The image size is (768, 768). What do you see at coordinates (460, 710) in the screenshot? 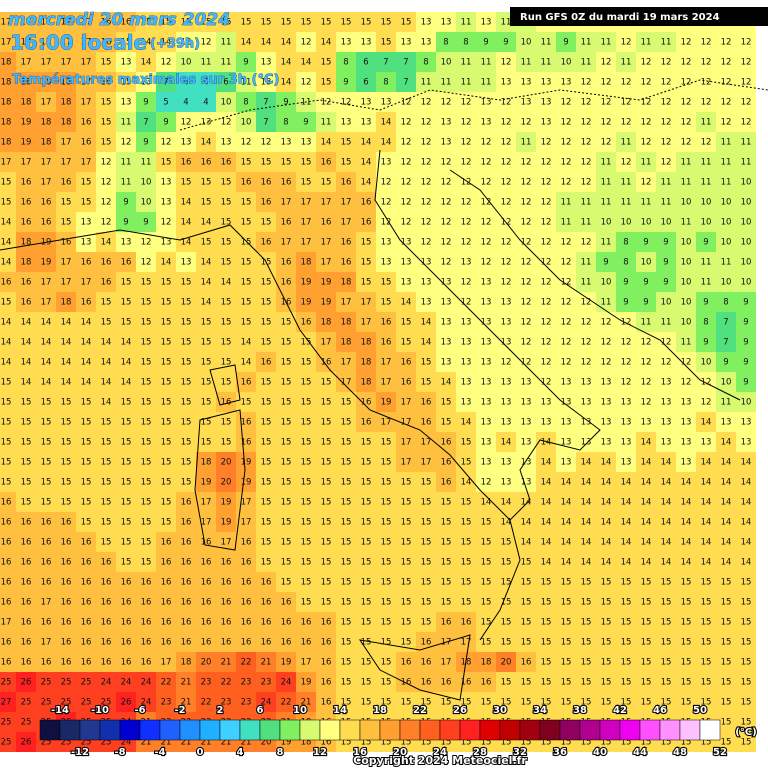
I see `legend-label: 26` at bounding box center [460, 710].